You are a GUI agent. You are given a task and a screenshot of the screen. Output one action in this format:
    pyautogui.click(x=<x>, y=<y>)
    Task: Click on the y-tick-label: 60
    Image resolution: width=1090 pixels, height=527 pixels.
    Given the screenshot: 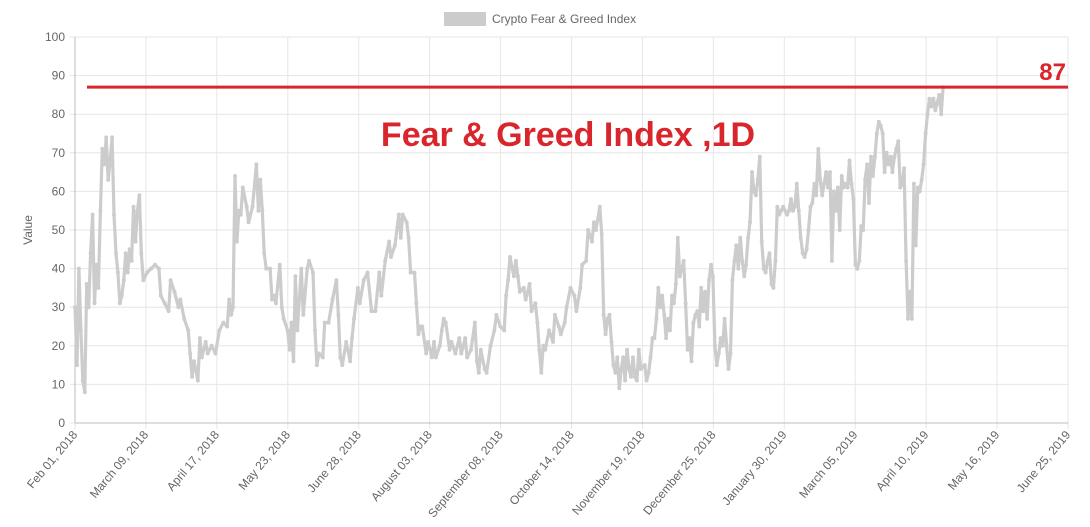 What is the action you would take?
    pyautogui.click(x=59, y=191)
    